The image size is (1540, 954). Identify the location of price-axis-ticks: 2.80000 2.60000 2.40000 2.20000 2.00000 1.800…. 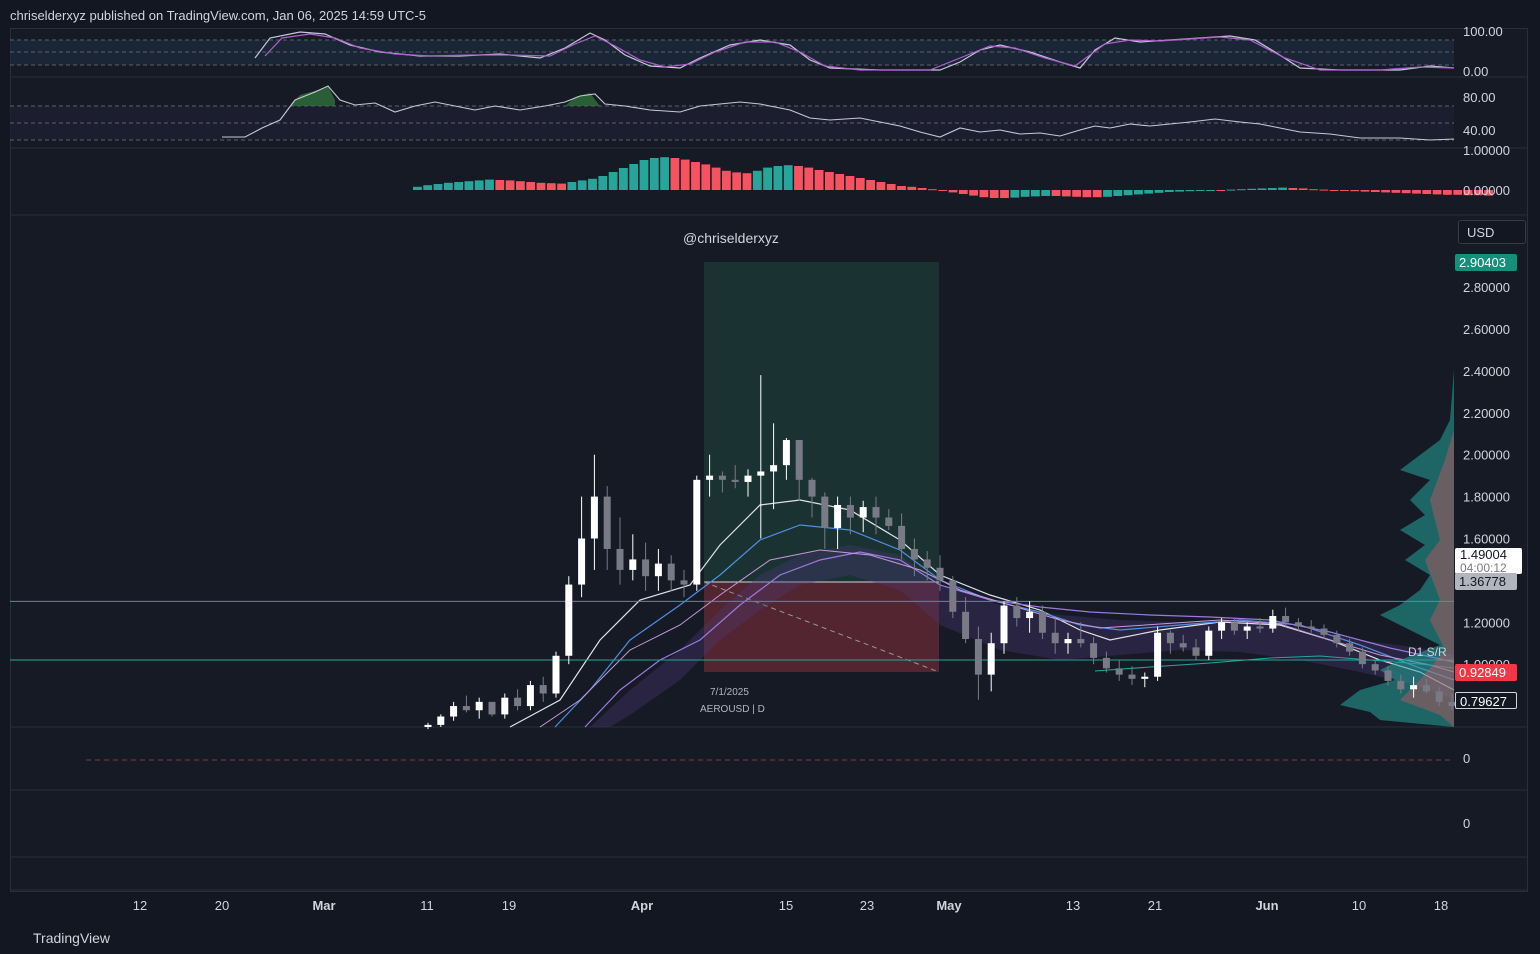
(1486, 476).